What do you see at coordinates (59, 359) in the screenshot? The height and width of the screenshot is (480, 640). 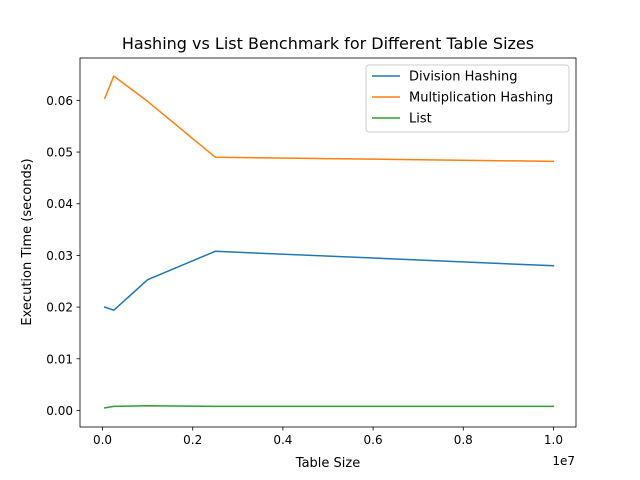 I see `y-tick-label: 0.01` at bounding box center [59, 359].